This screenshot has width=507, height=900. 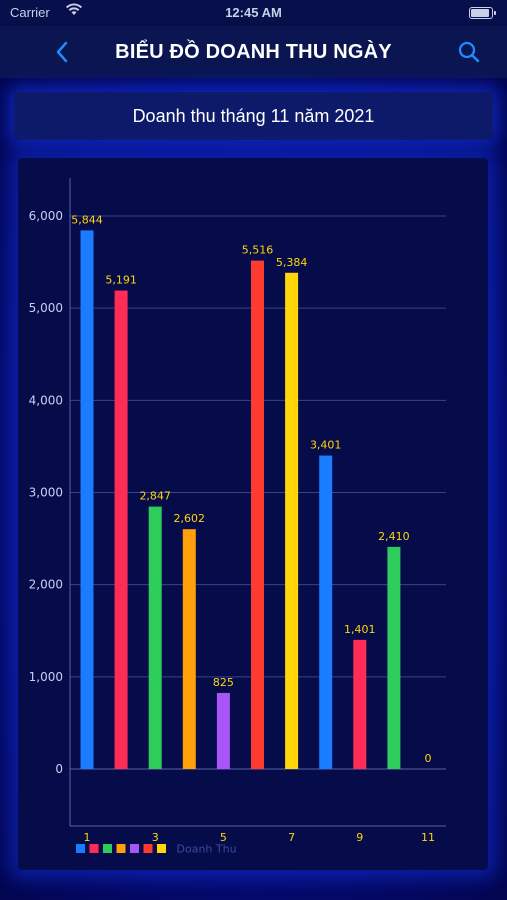 I want to click on wifi-icon, so click(x=74, y=11).